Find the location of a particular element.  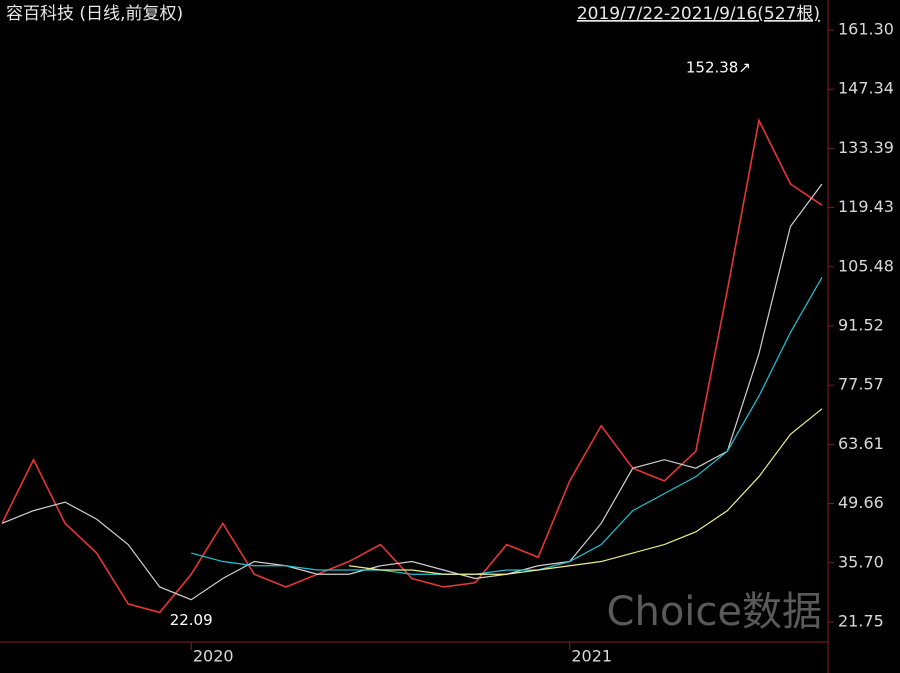

date-range: 2019/7/22-2021/9/16(527根) is located at coordinates (698, 14).